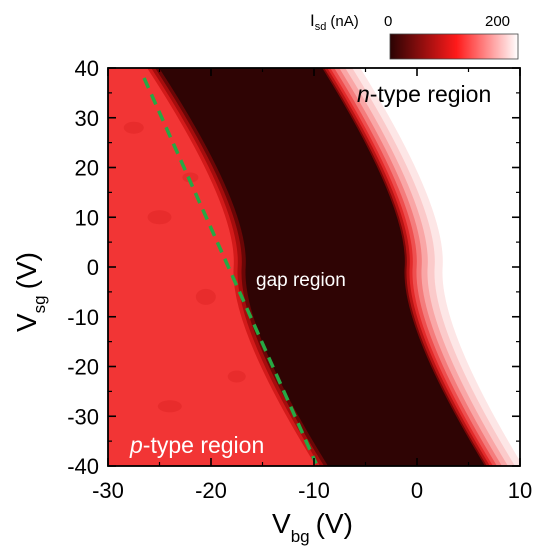  What do you see at coordinates (314, 490) in the screenshot?
I see `x-tick-label: -10` at bounding box center [314, 490].